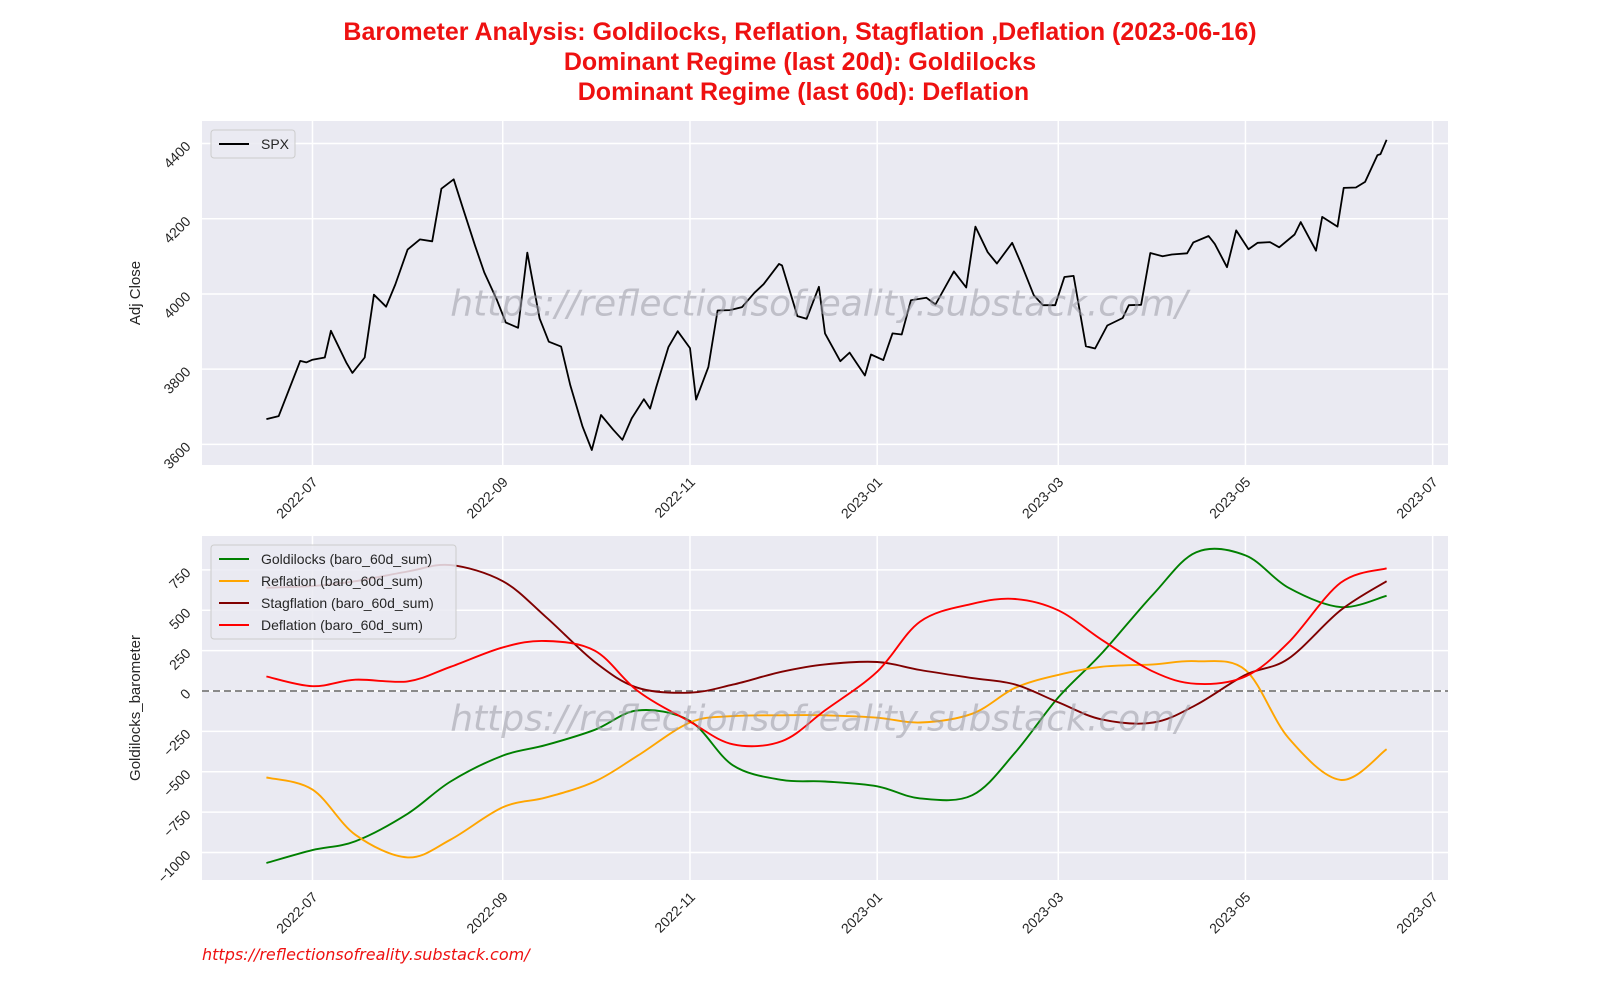  I want to click on legend-entry: Reflation (baro_60d_sum), so click(342, 581).